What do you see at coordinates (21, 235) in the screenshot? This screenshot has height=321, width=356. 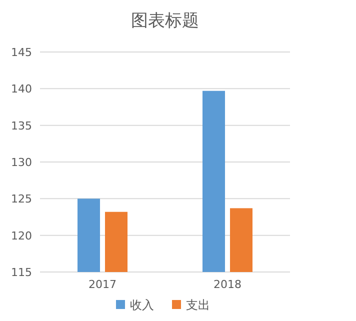 I see `y-tick-label: 120` at bounding box center [21, 235].